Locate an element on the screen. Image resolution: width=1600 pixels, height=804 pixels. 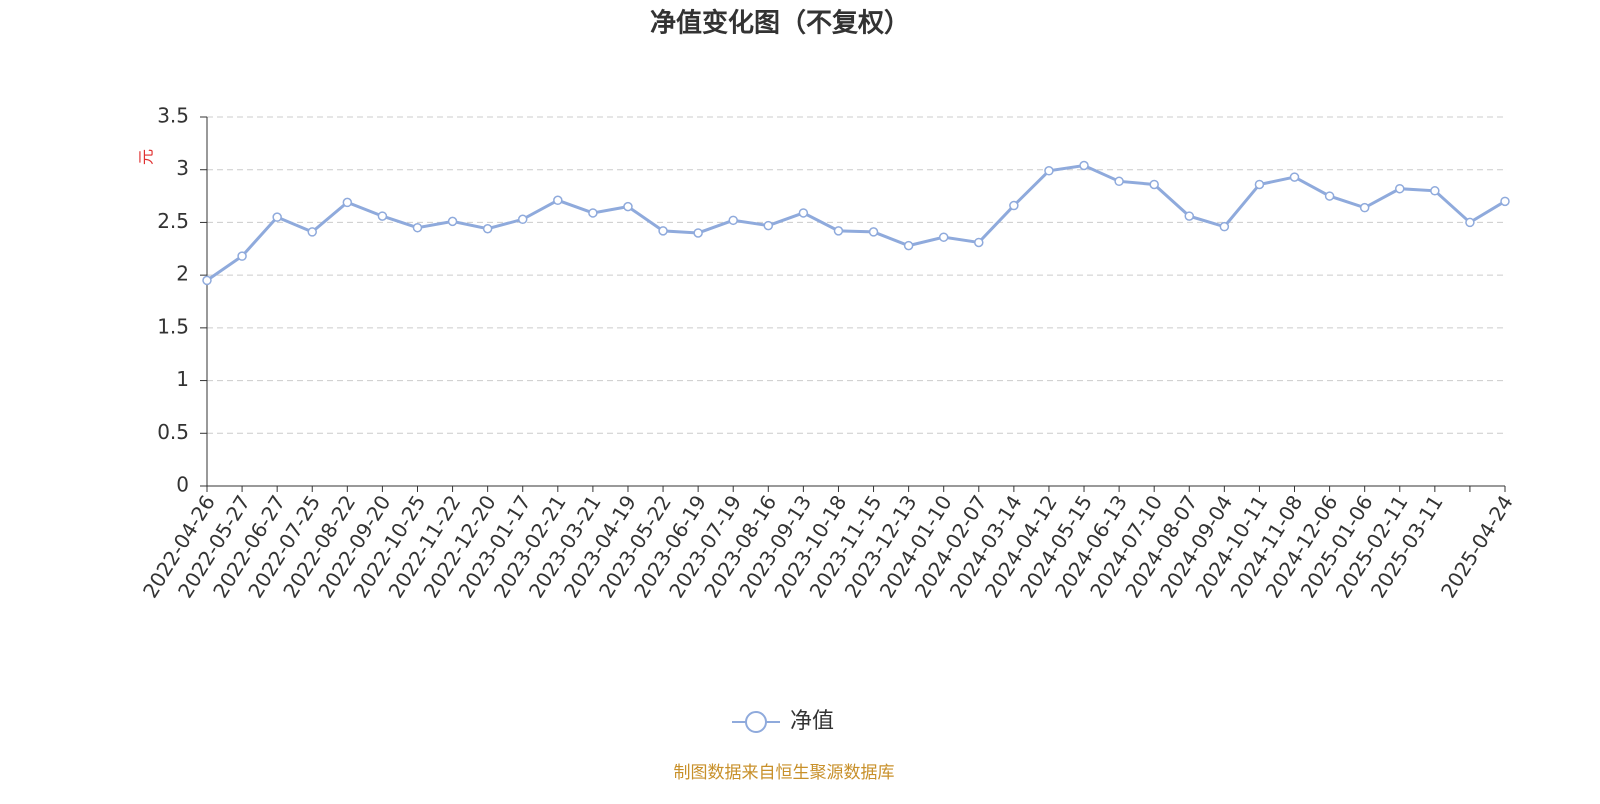
y-tick-label: 3 is located at coordinates (182, 168).